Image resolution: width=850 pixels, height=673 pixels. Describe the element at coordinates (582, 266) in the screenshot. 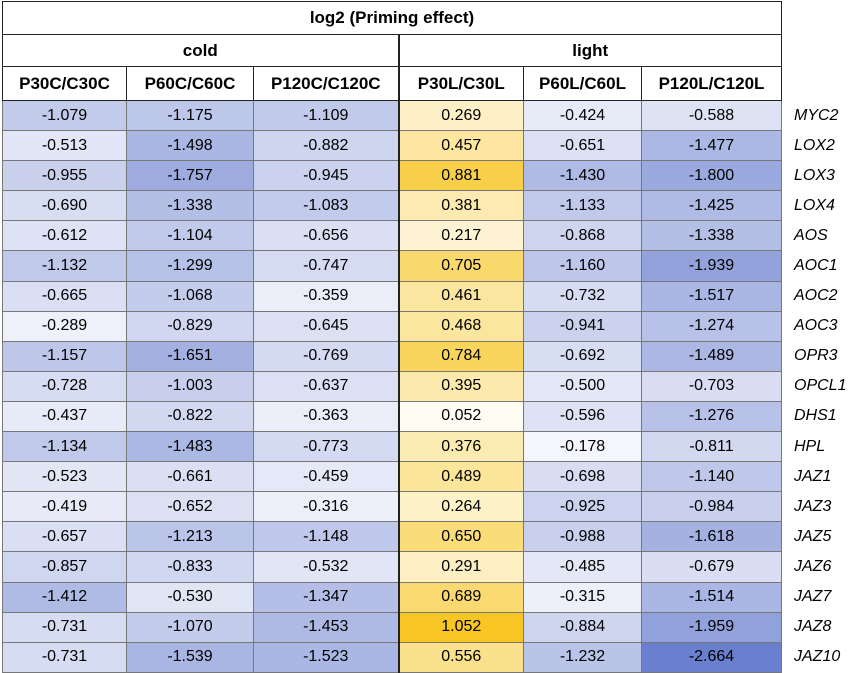

I see `heatmap-cell: -1.160` at that location.